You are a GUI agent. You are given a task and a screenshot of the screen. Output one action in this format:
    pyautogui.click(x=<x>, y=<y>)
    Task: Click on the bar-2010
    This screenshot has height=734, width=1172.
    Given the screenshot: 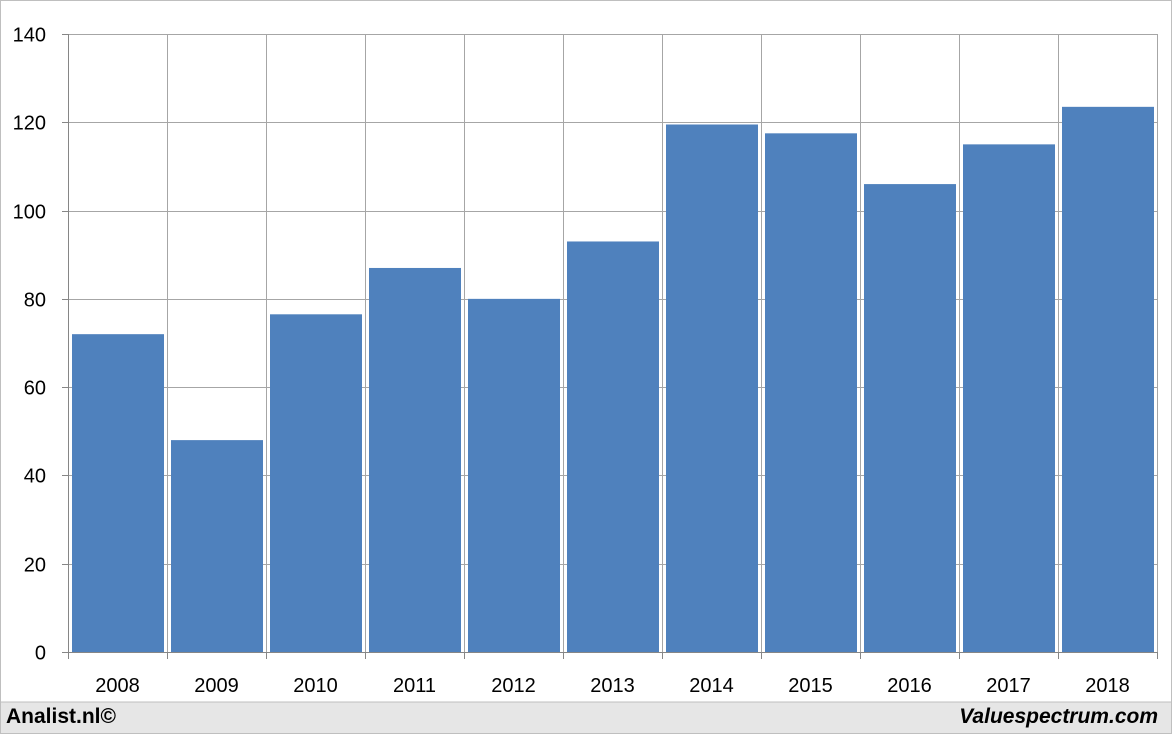 What is the action you would take?
    pyautogui.click(x=316, y=483)
    